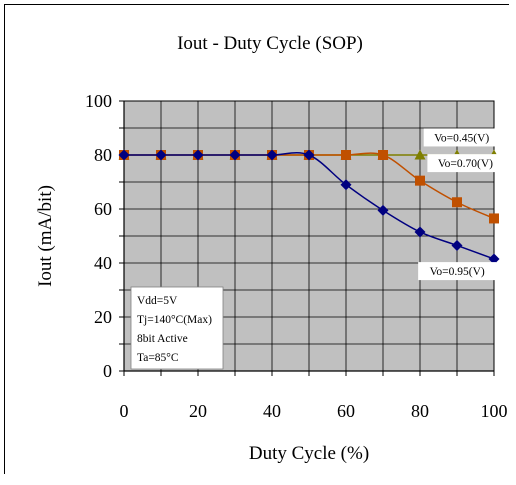 This screenshot has width=516, height=485. I want to click on series-label-vo-0-95-v: Vo=0.95(V), so click(457, 272).